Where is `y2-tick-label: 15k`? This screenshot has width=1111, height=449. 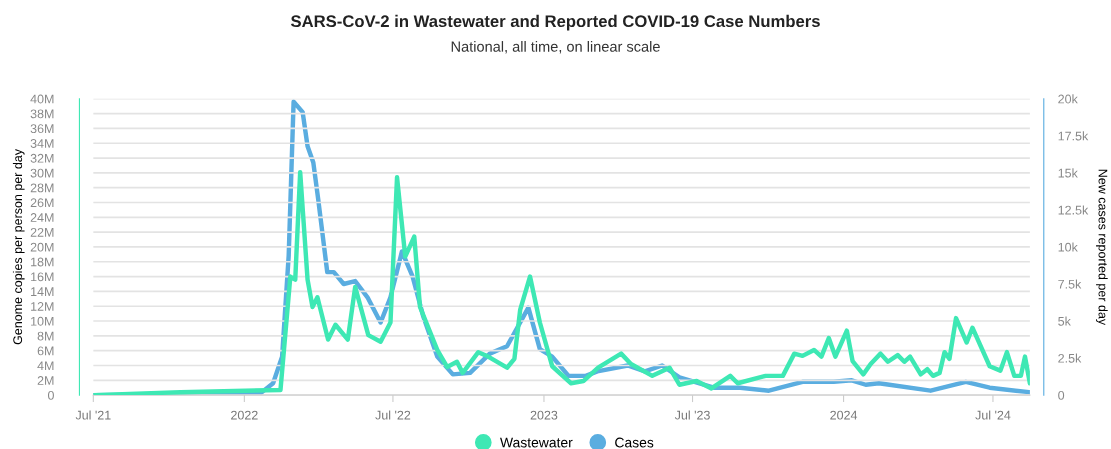
y2-tick-label: 15k is located at coordinates (1068, 173).